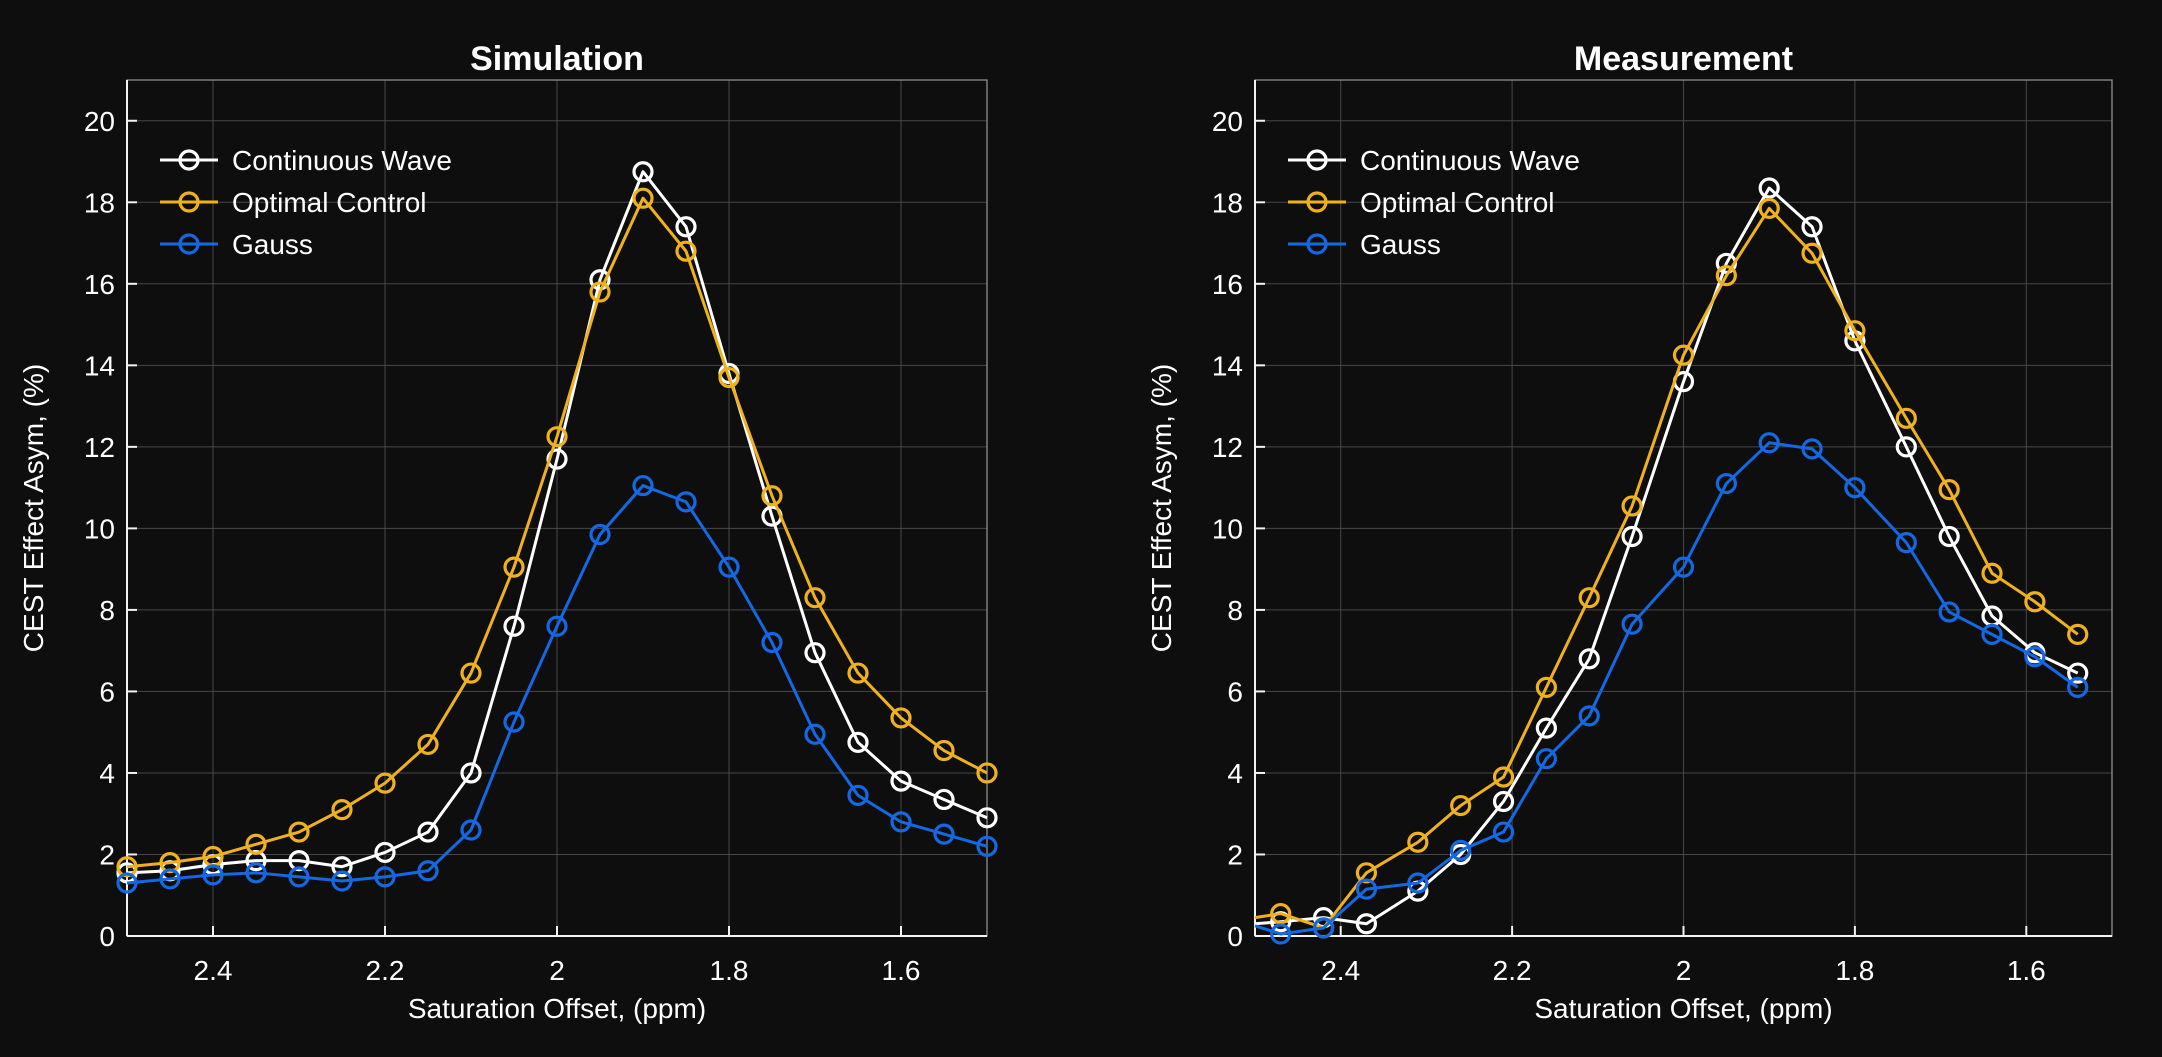  Describe the element at coordinates (1235, 691) in the screenshot. I see `y-tick-label: 6` at that location.